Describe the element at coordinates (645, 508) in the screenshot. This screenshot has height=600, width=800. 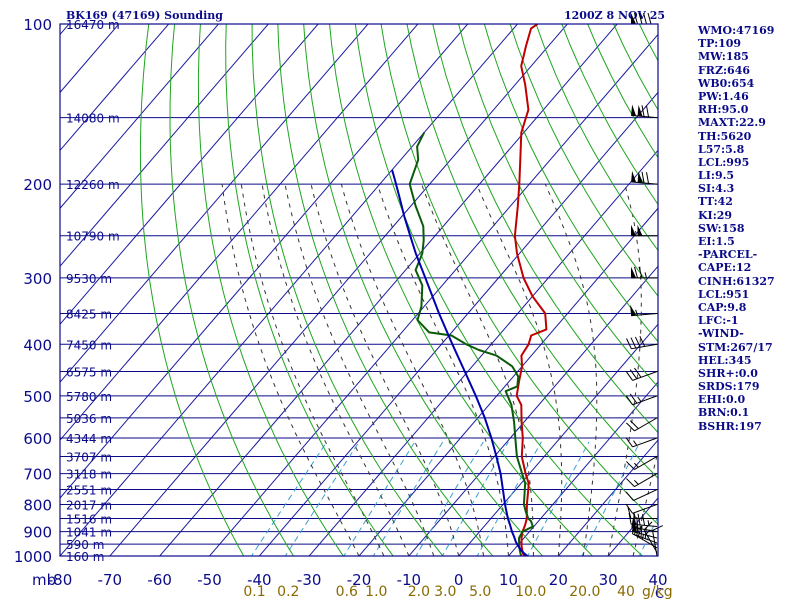
I see `wind-barb-staff` at that location.